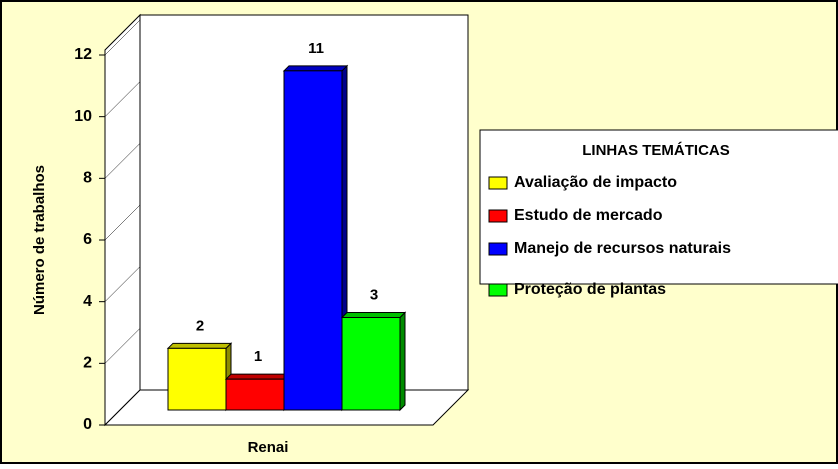  What do you see at coordinates (656, 150) in the screenshot?
I see `legend-title: LINHAS TEMÁTICAS` at bounding box center [656, 150].